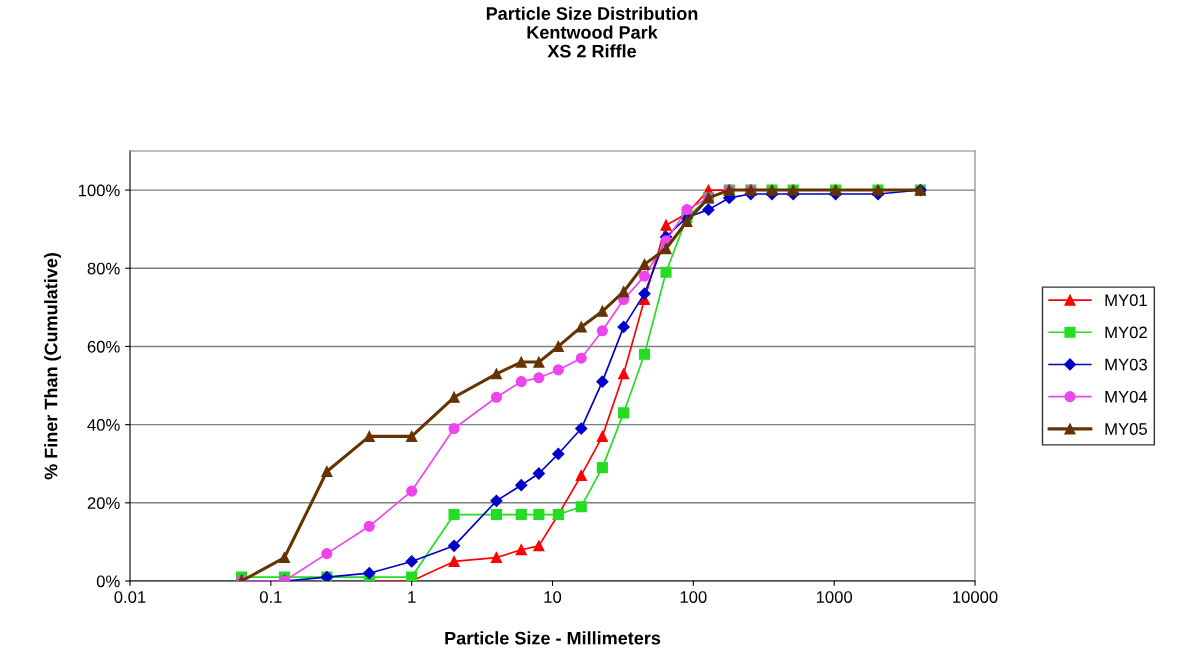 The image size is (1184, 670). I want to click on y-tick-label: 60%, so click(103, 346).